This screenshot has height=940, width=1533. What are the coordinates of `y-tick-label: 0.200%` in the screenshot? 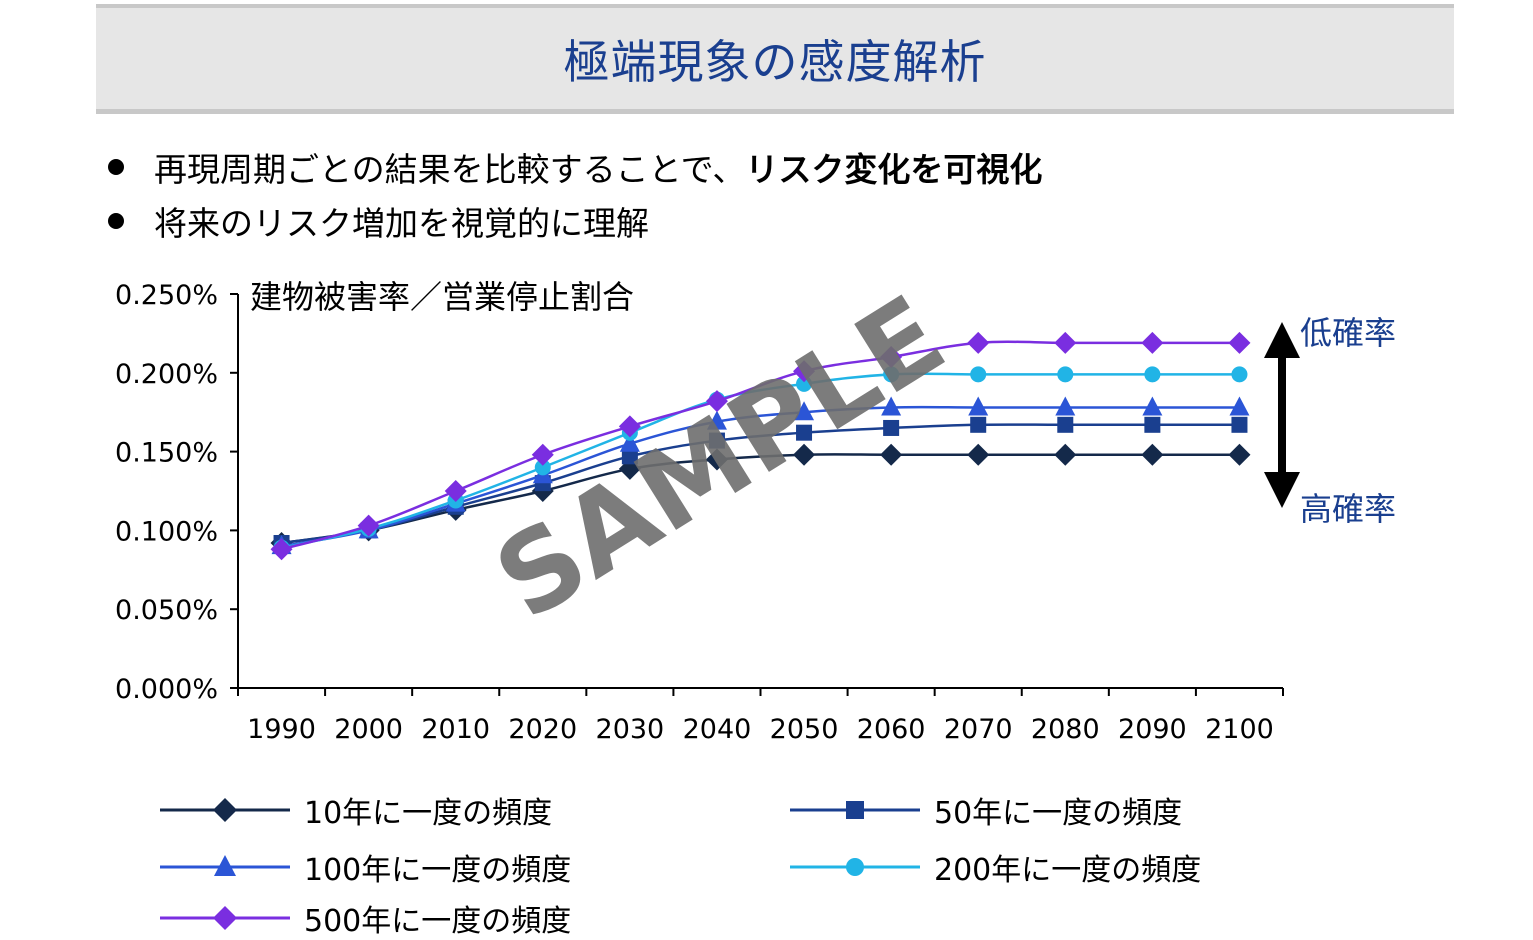 It's located at (166, 374).